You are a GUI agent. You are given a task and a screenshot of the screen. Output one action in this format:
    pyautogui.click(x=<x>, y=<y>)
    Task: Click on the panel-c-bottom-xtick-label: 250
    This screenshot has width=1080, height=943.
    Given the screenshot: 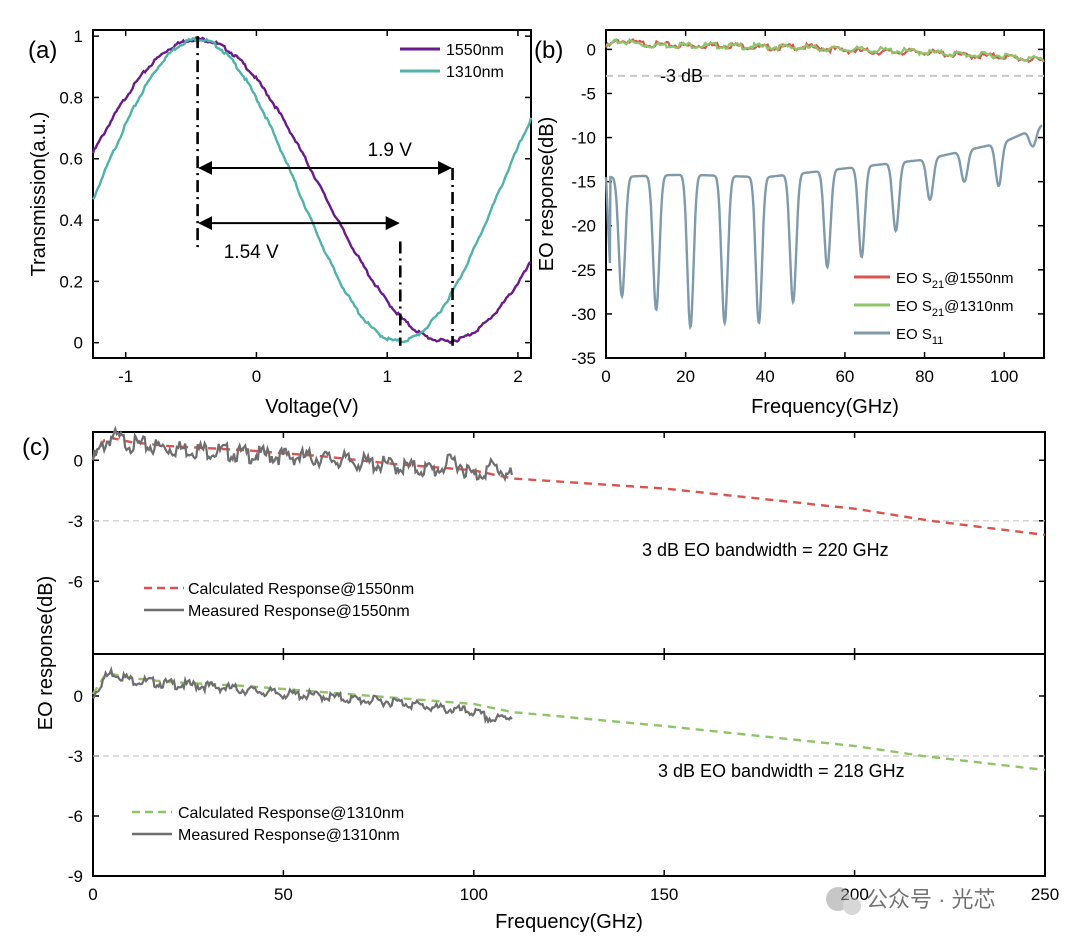 What is the action you would take?
    pyautogui.click(x=1045, y=894)
    